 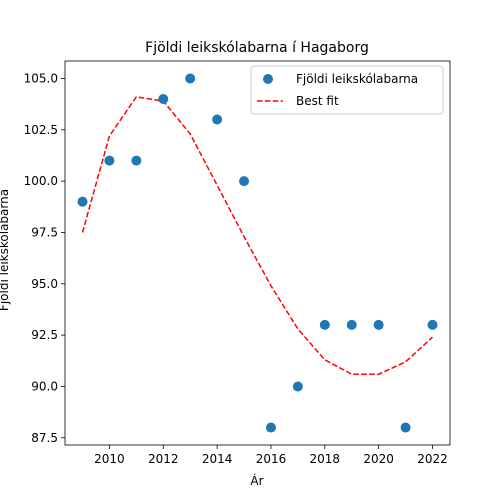 I want to click on y-tick-label: 95.0, so click(x=44, y=284).